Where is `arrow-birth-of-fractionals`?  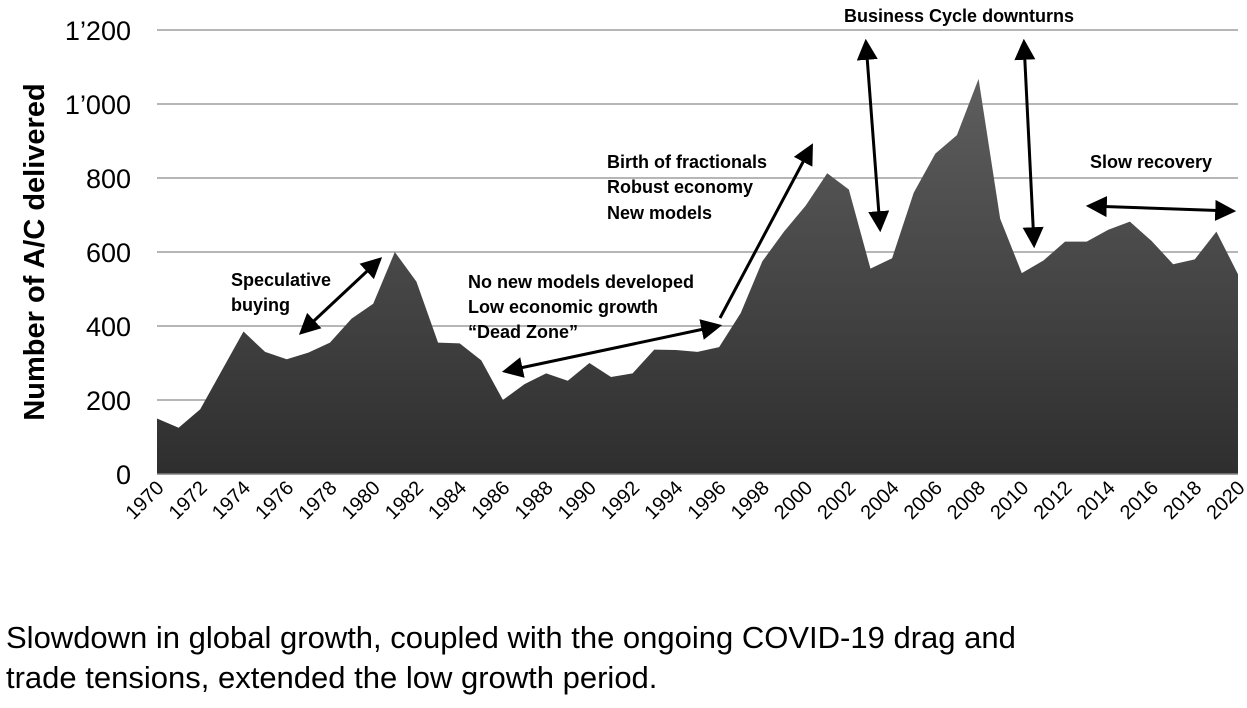
arrow-birth-of-fractionals is located at coordinates (765, 231).